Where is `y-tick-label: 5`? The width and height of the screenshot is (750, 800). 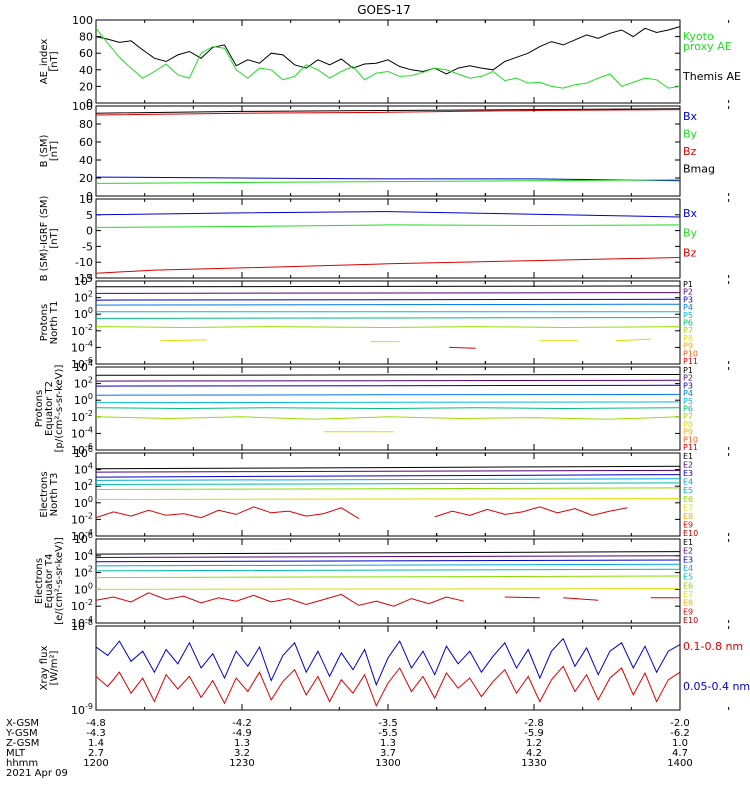
y-tick-label: 5 is located at coordinates (89, 215).